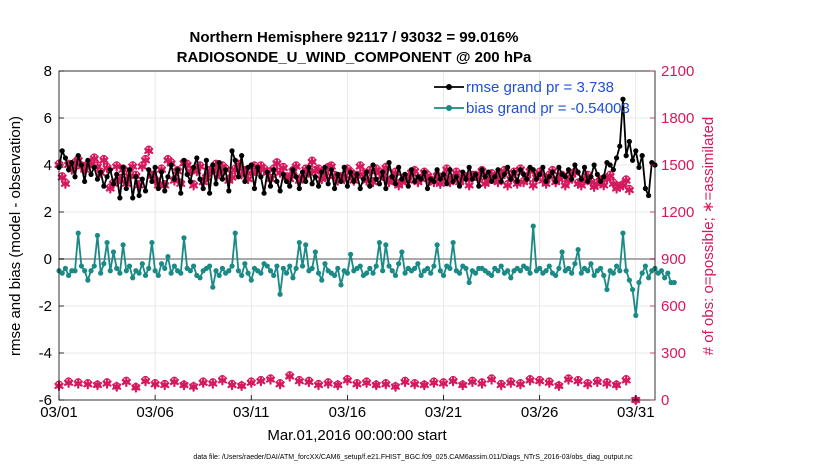 This screenshot has height=470, width=830. What do you see at coordinates (548, 108) in the screenshot?
I see `legend-bias-label: bias grand pr = -0.54003` at bounding box center [548, 108].